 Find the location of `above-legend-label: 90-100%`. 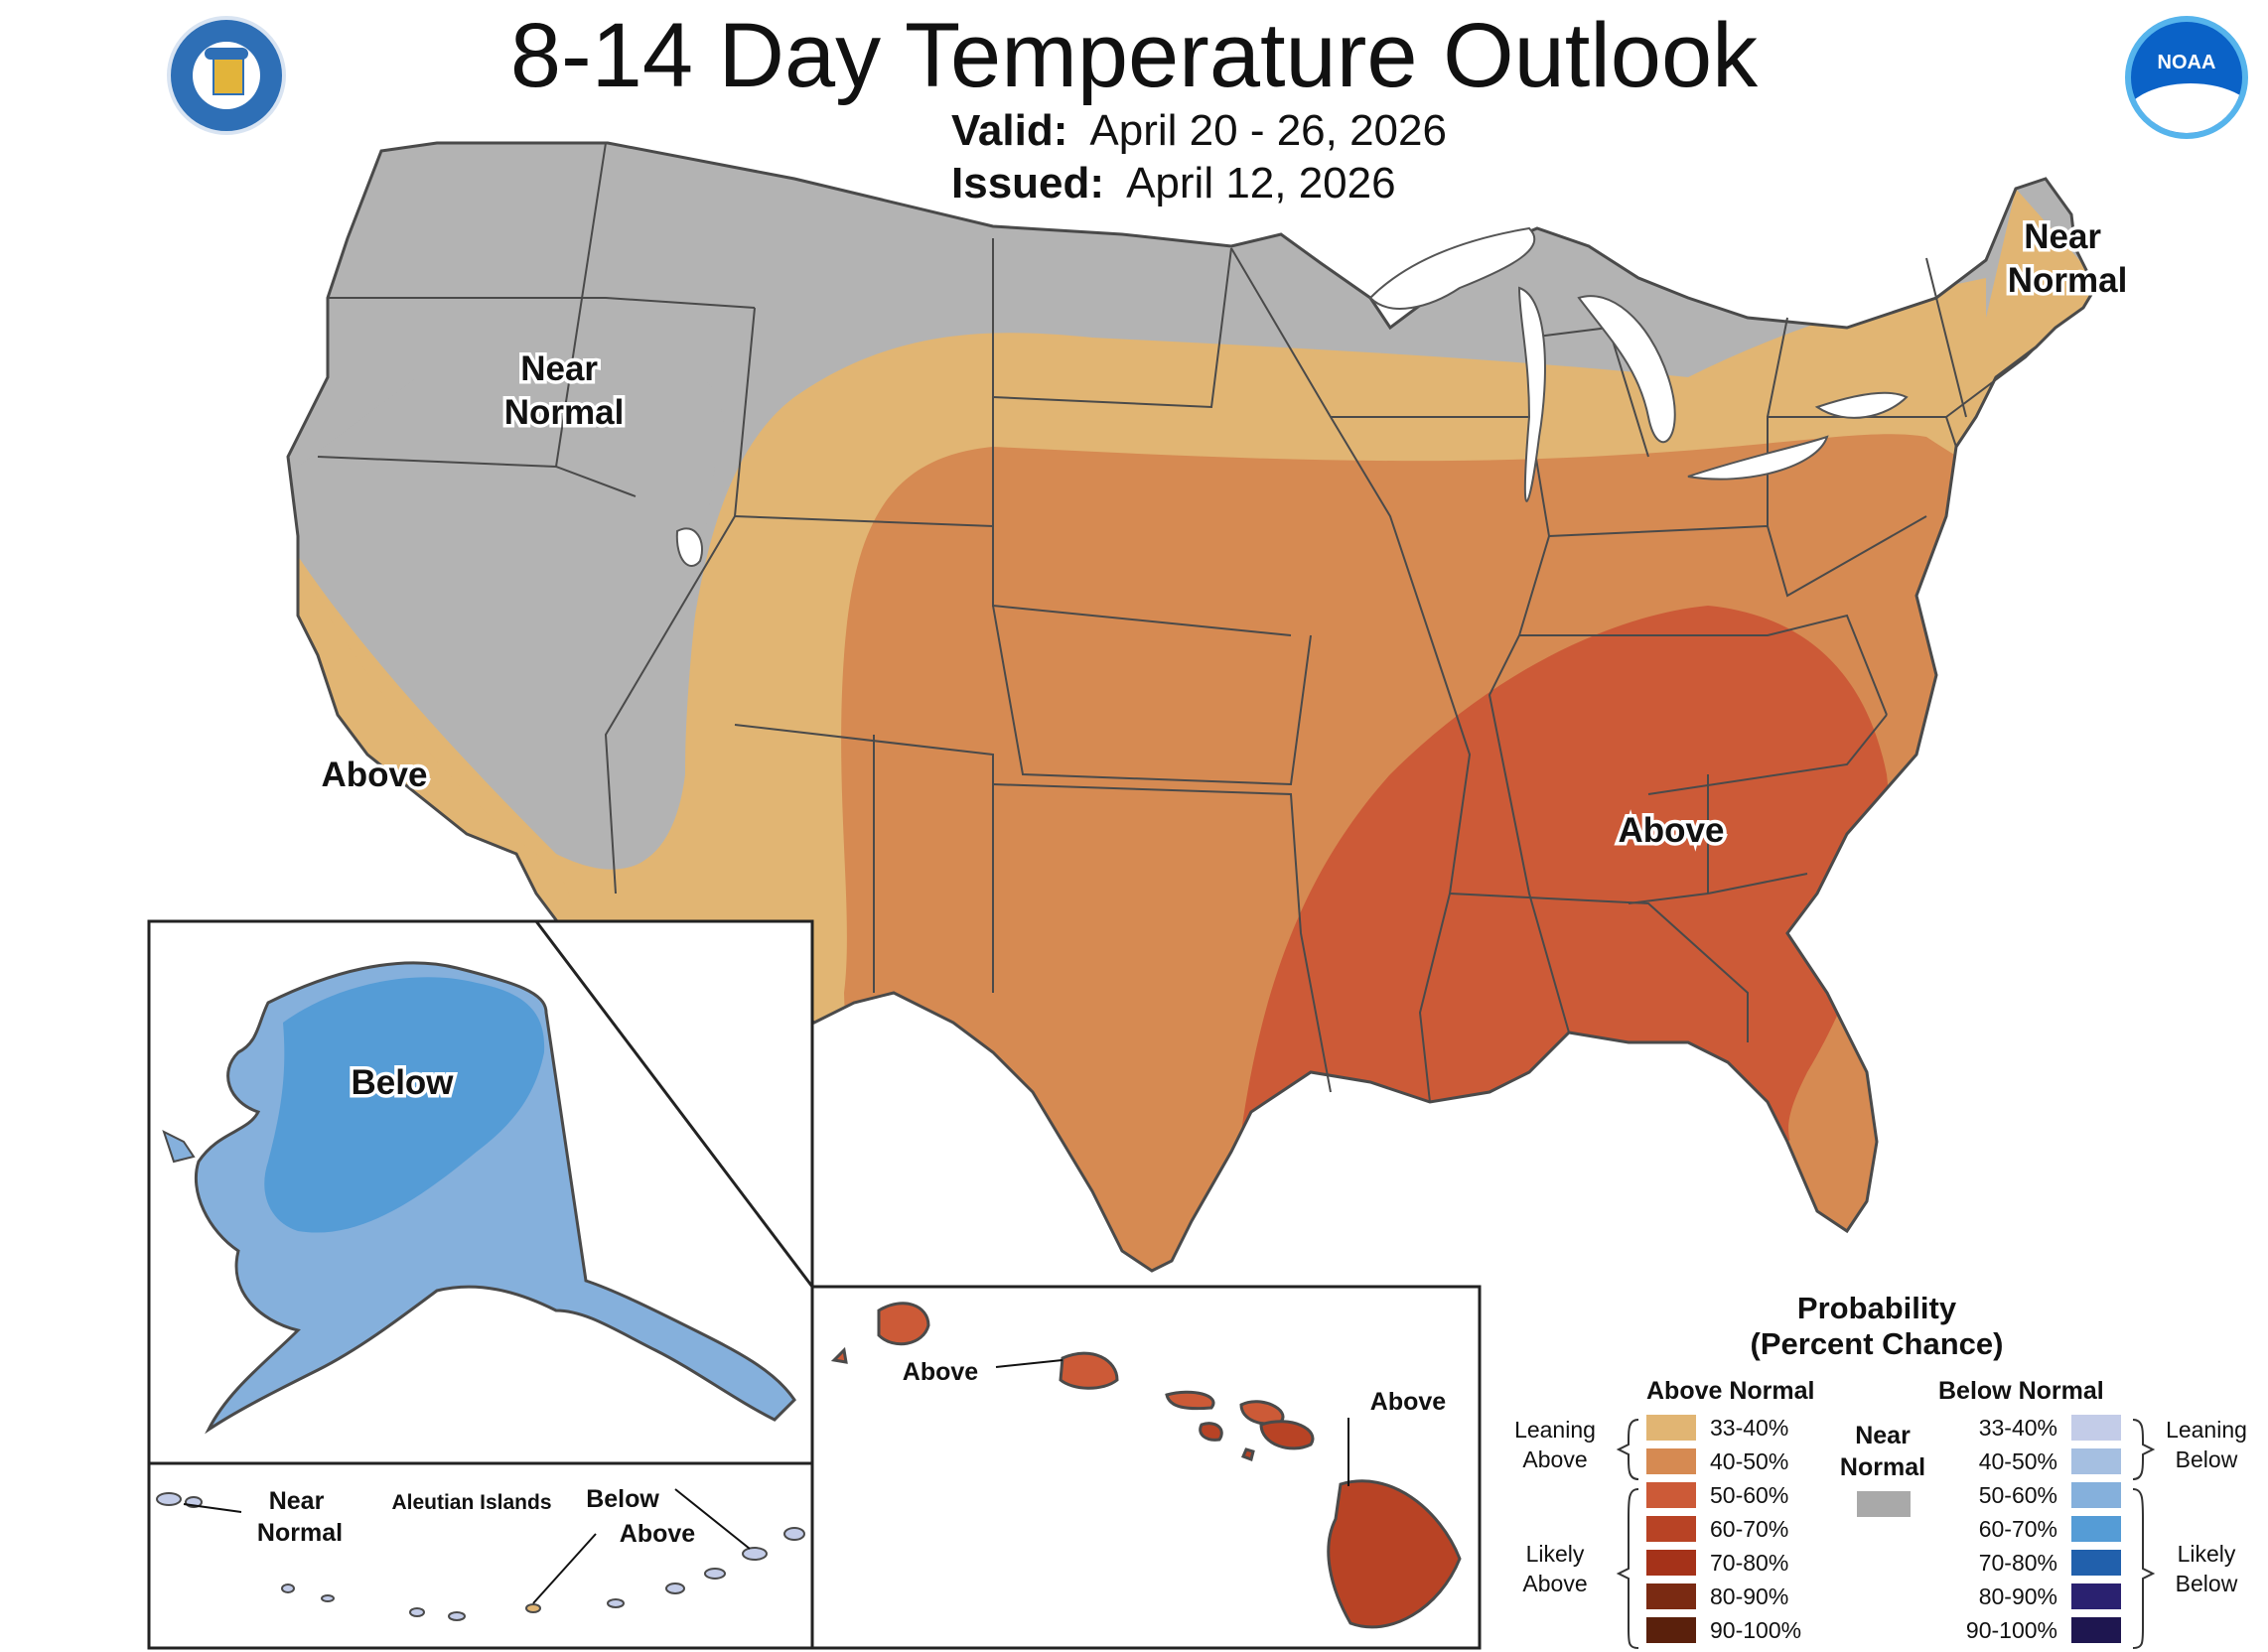

above-legend-label: 90-100% is located at coordinates (1756, 1629).